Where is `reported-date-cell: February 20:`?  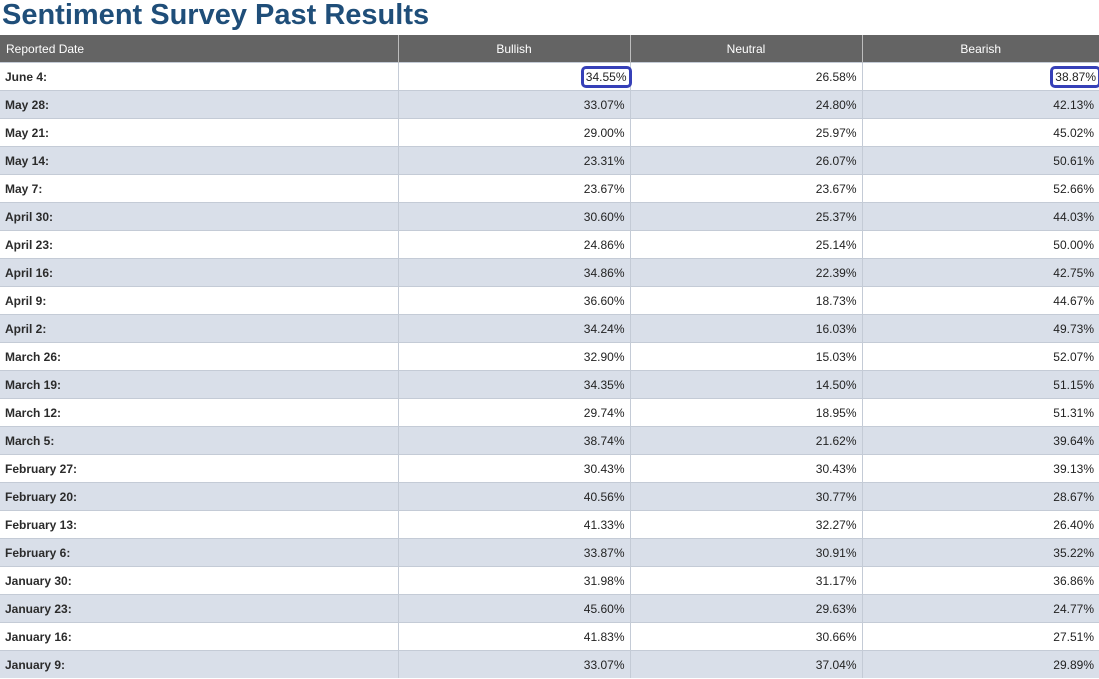 reported-date-cell: February 20: is located at coordinates (199, 496).